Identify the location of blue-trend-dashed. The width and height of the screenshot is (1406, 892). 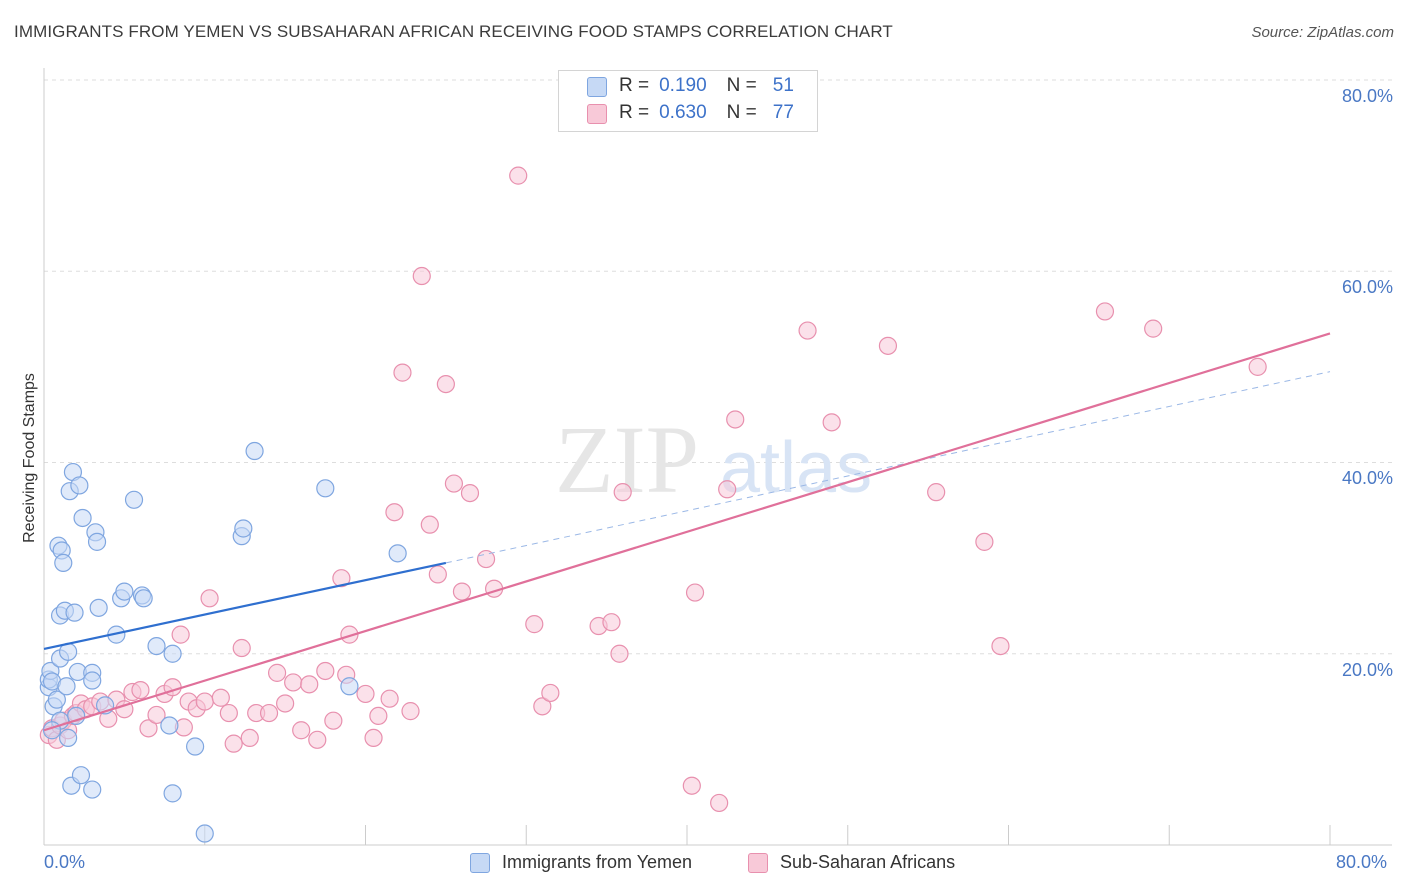
(888, 467).